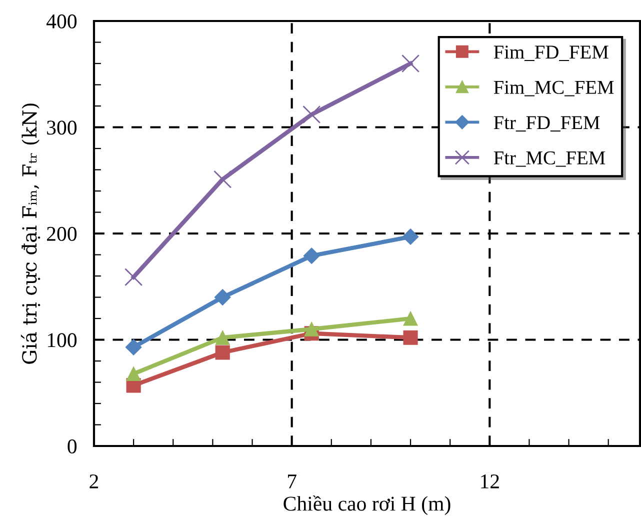  Describe the element at coordinates (62, 127) in the screenshot. I see `y-tick-label: 300` at that location.